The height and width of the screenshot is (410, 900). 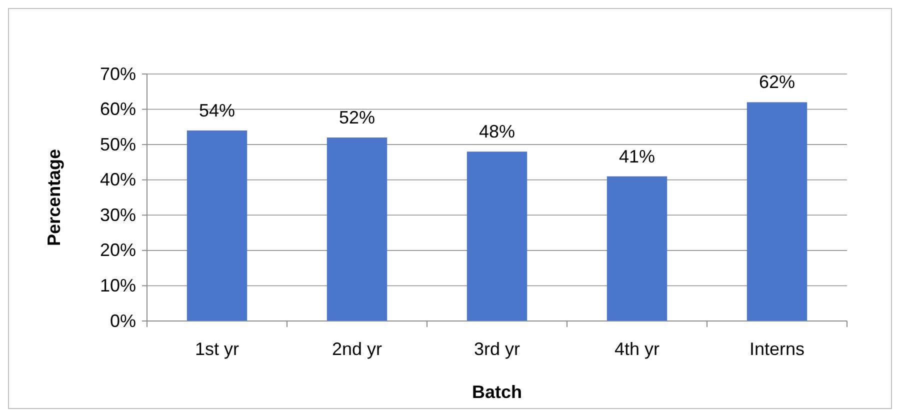 I want to click on y-tick-label: 40%, so click(x=118, y=180).